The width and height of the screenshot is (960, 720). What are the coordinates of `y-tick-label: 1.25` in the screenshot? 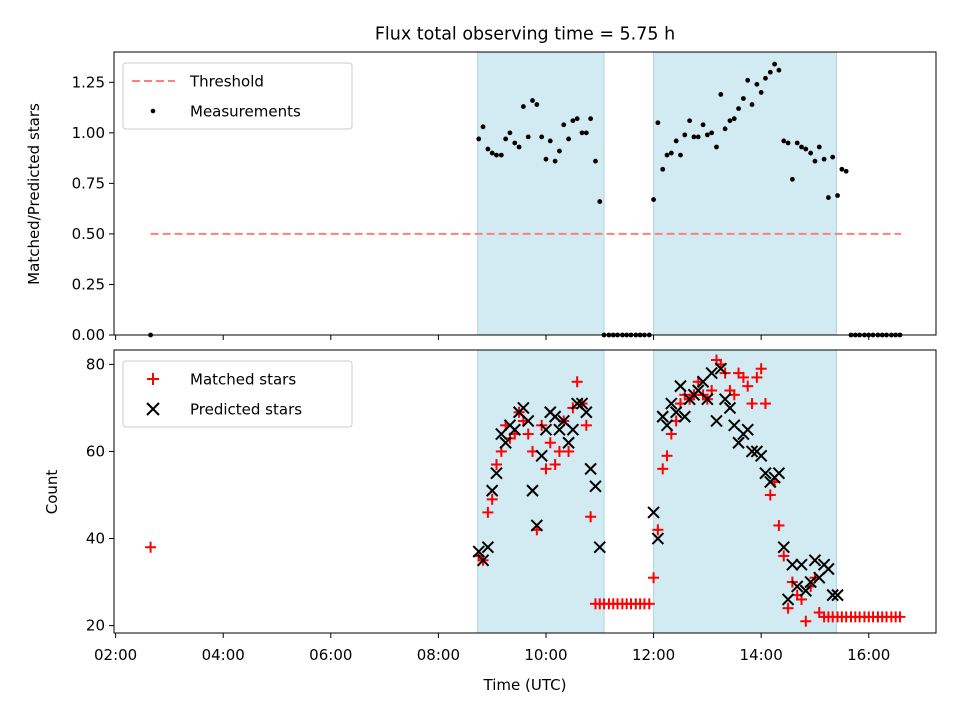 It's located at (88, 82).